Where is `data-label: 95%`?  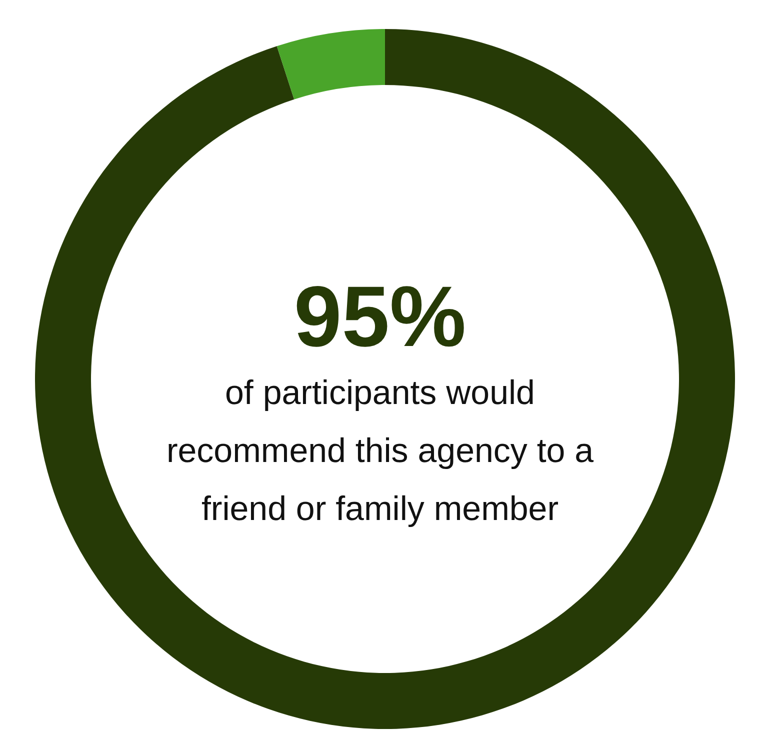 data-label: 95% is located at coordinates (380, 317).